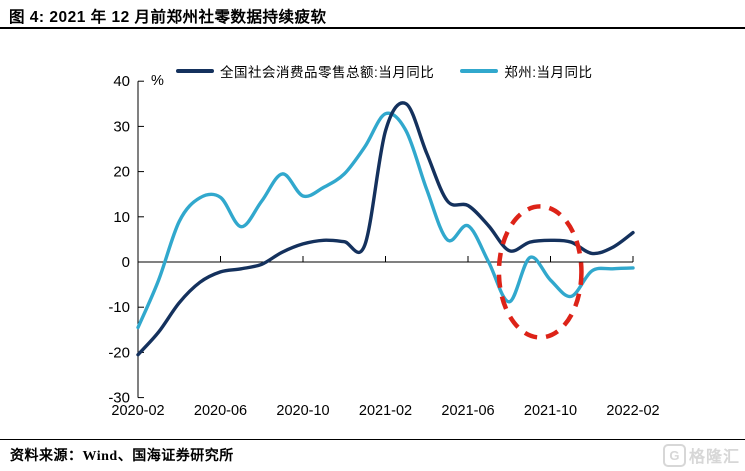 The width and height of the screenshot is (745, 471). I want to click on chart-legend: 全国社会消费品零售总额:当月同比 郑州:当月同比, so click(384, 71).